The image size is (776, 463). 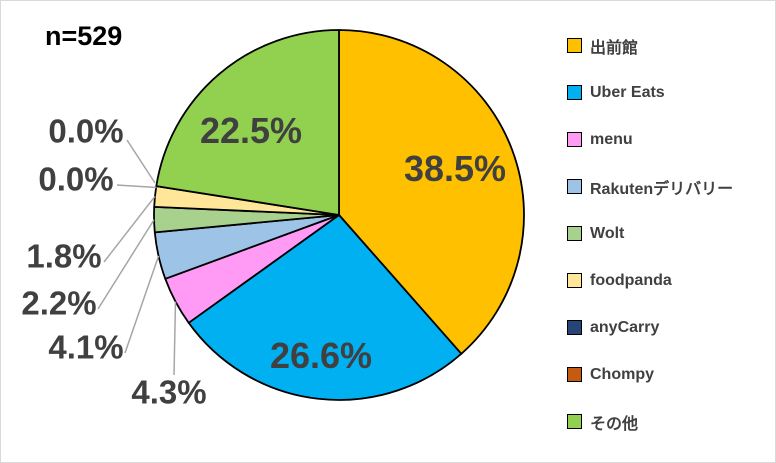 What do you see at coordinates (622, 374) in the screenshot?
I see `legend-item-label: Chompy` at bounding box center [622, 374].